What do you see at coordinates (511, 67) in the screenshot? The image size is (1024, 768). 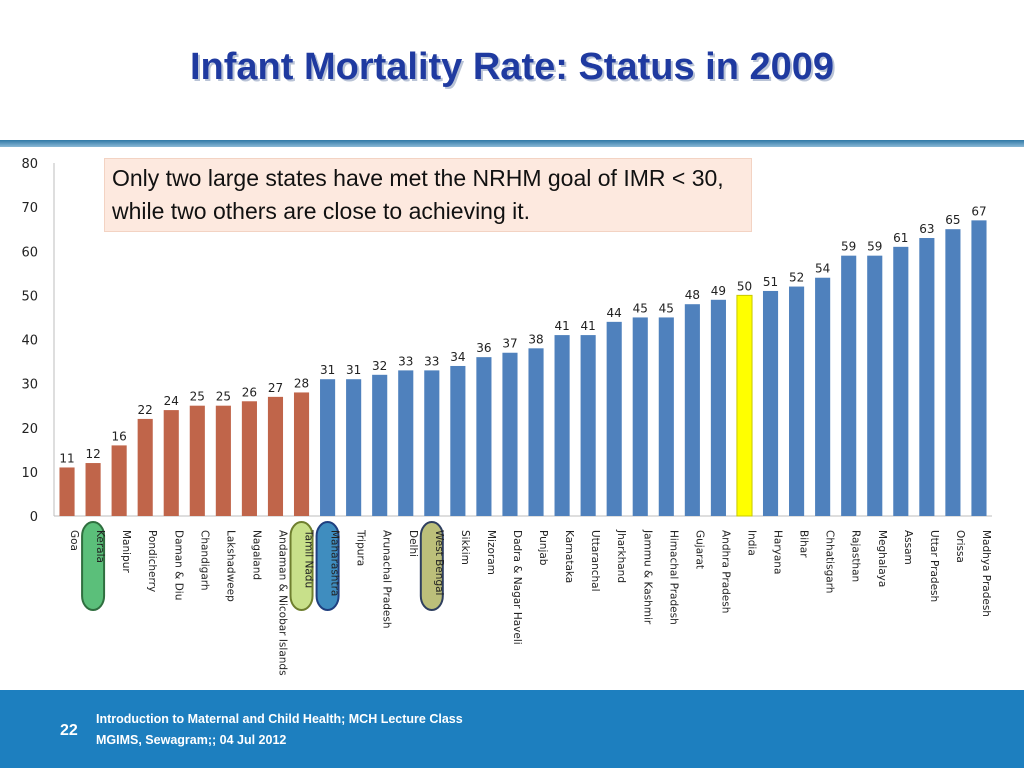 I see `slide-title: Infant Mortality Rate: Status in 2009` at bounding box center [511, 67].